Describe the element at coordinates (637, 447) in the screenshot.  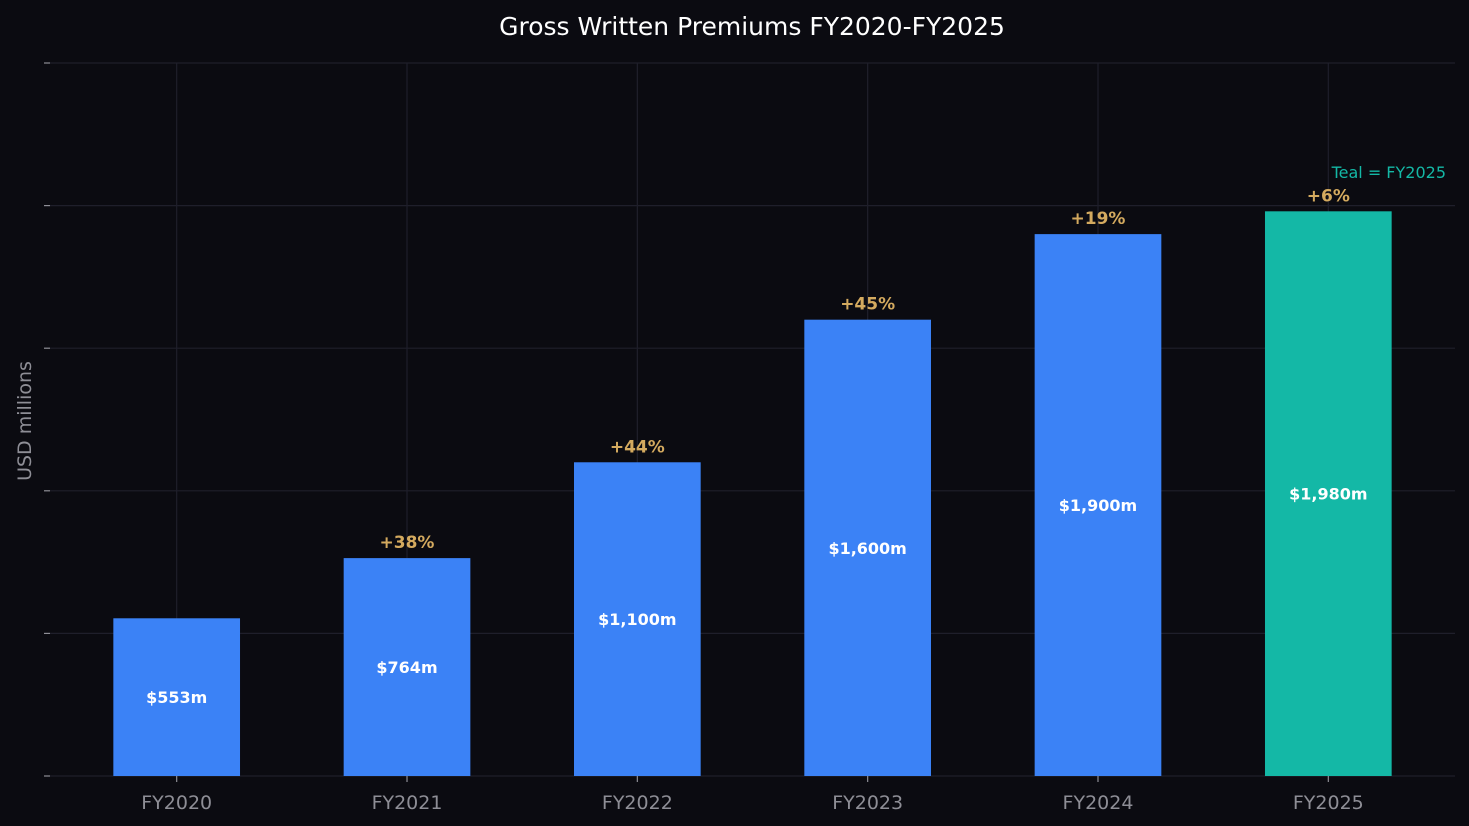
I see `growth-label: +44%` at that location.